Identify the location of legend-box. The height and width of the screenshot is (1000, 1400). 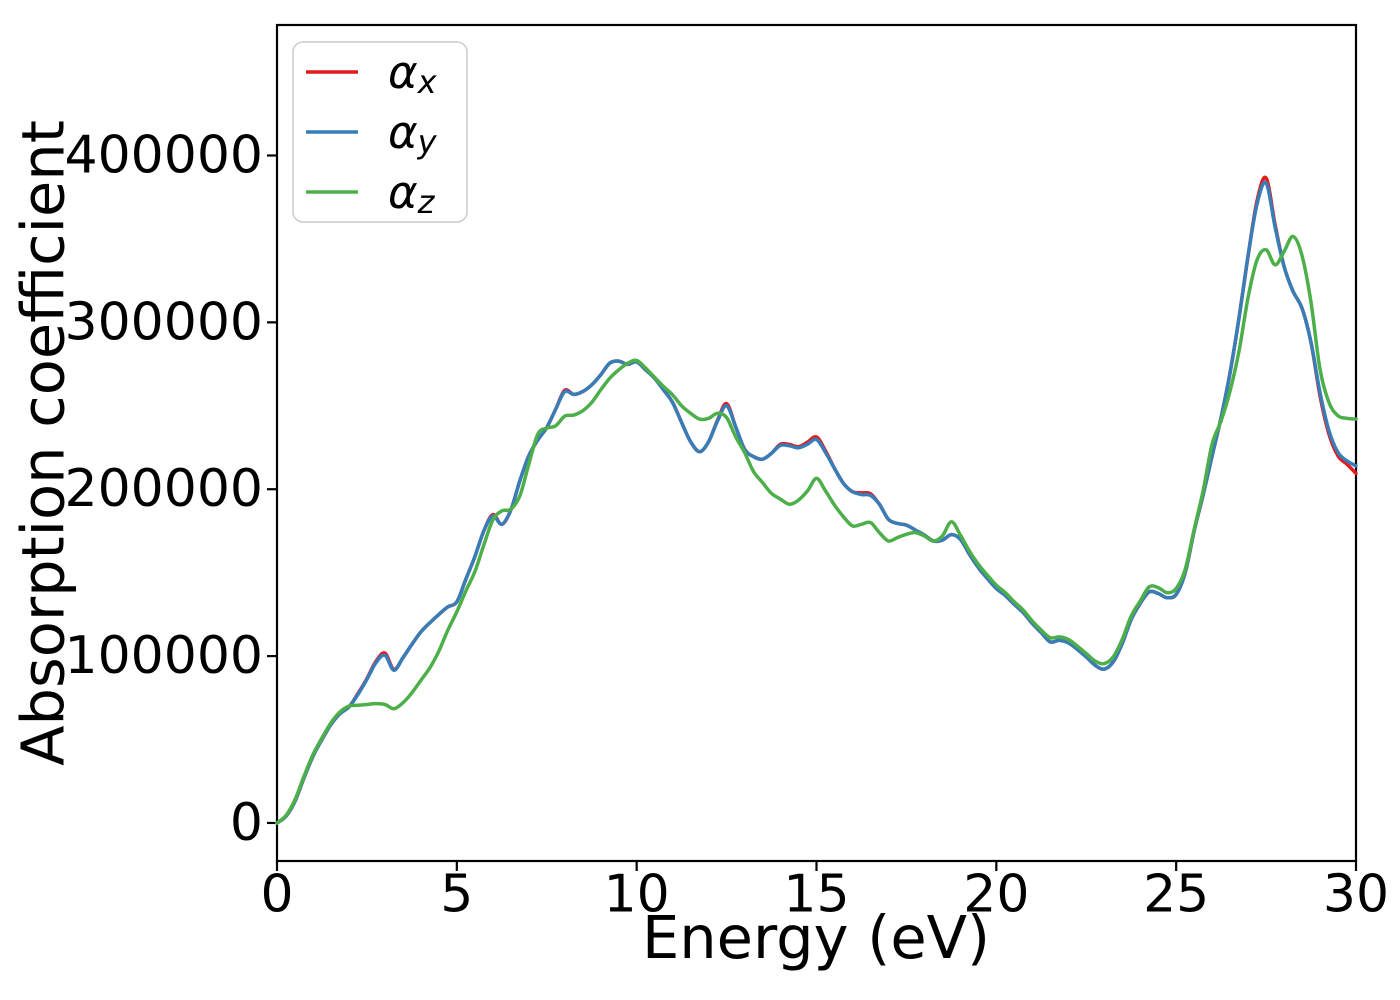
(380, 132).